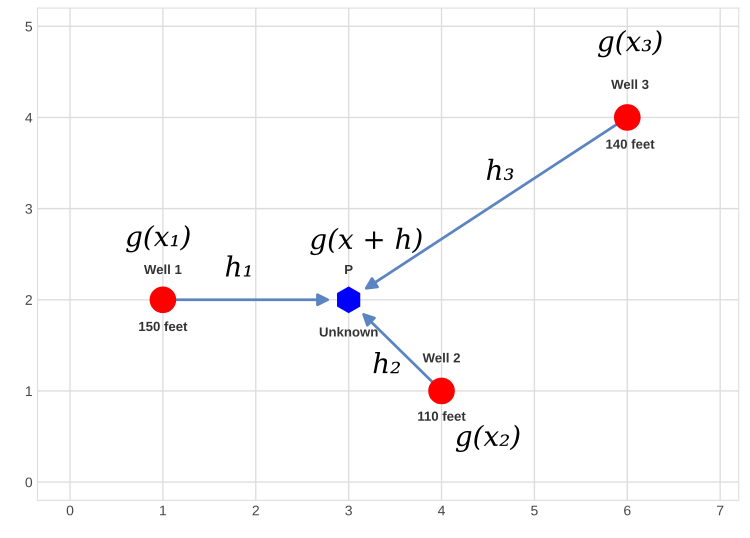 The height and width of the screenshot is (538, 750). I want to click on annotation: P, so click(349, 269).